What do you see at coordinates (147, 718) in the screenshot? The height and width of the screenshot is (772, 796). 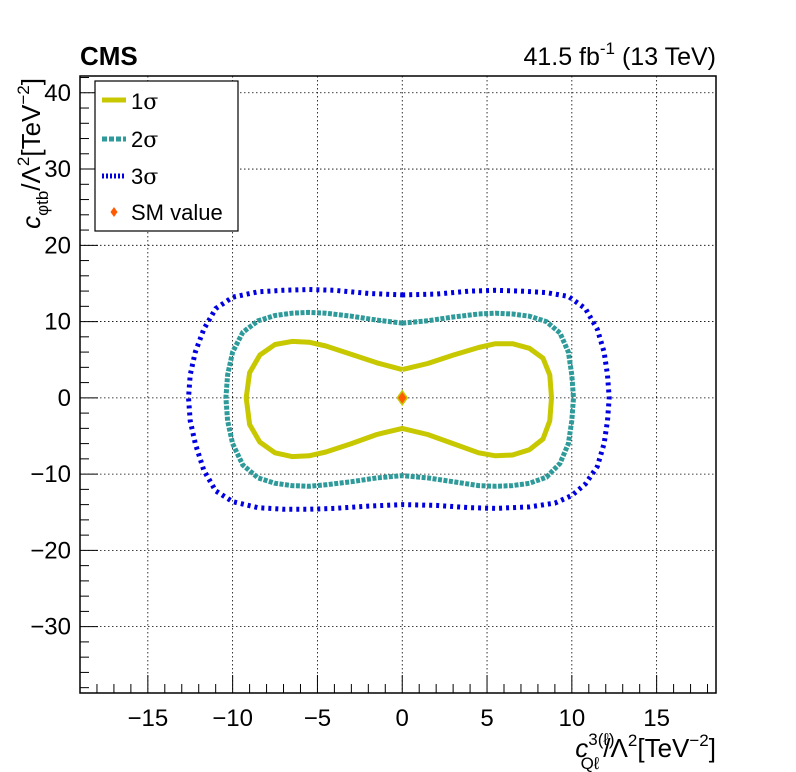 I see `x-tick-label: −15` at bounding box center [147, 718].